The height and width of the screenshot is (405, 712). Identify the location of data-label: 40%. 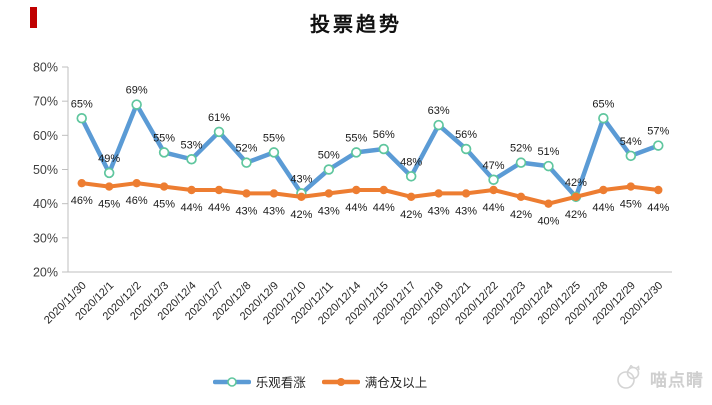
(548, 222).